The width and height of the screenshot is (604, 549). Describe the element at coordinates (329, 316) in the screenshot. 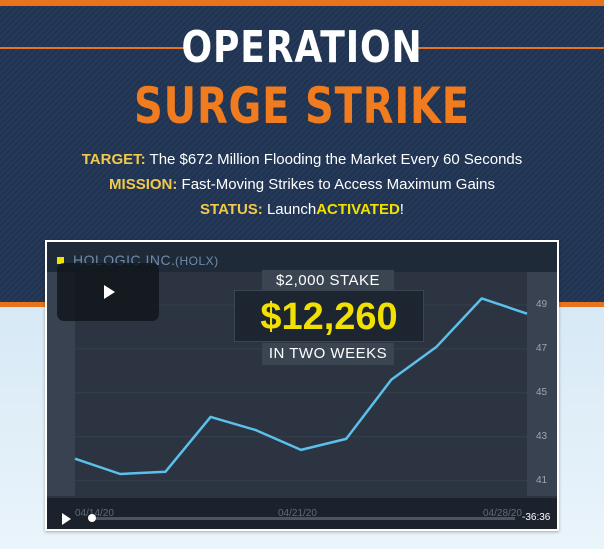

I see `stake-amount: $12,260` at that location.